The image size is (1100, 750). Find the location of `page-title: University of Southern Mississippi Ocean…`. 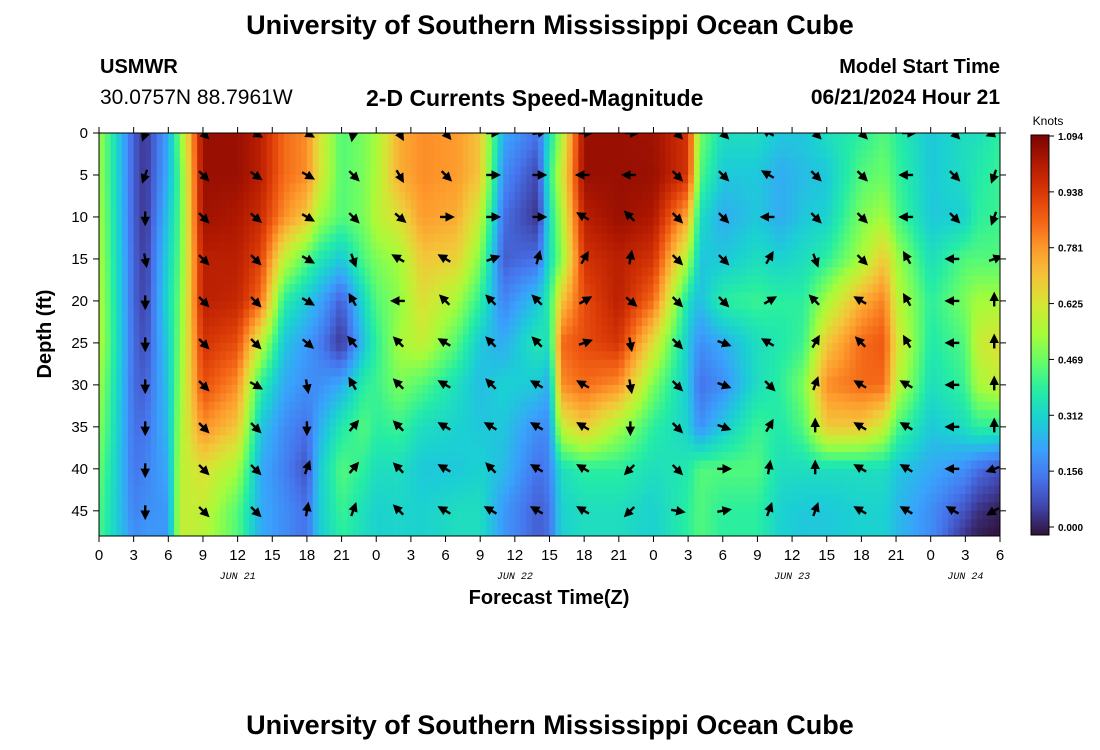

page-title: University of Southern Mississippi Ocean… is located at coordinates (550, 25).